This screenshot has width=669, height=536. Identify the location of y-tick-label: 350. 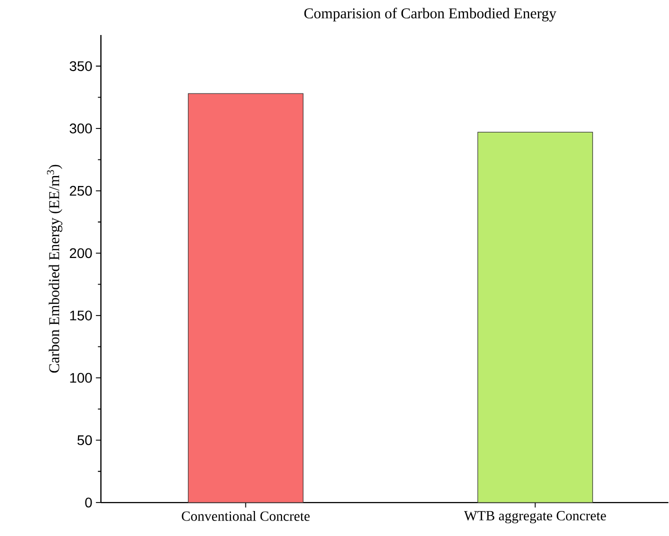
(81, 66).